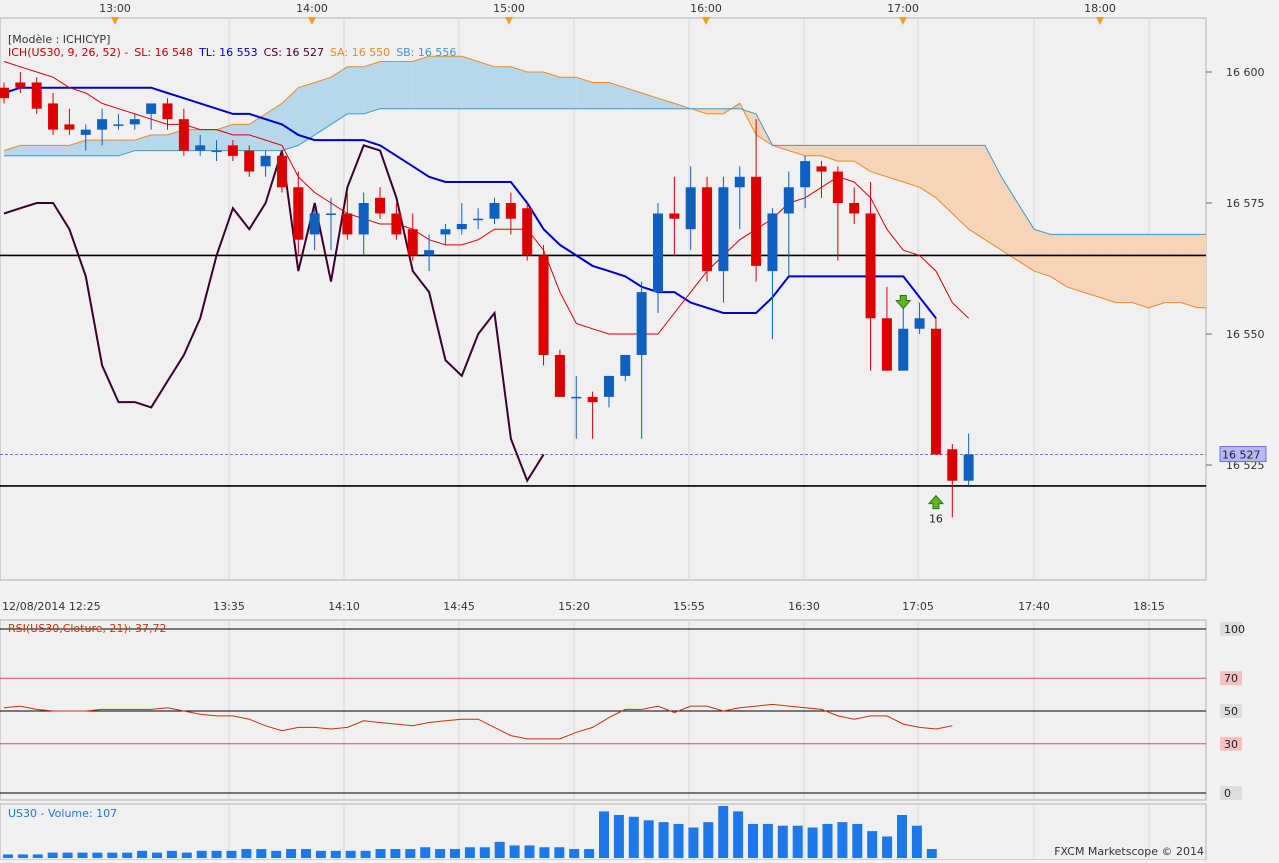  I want to click on top-time-label: 18:00, so click(1100, 8).